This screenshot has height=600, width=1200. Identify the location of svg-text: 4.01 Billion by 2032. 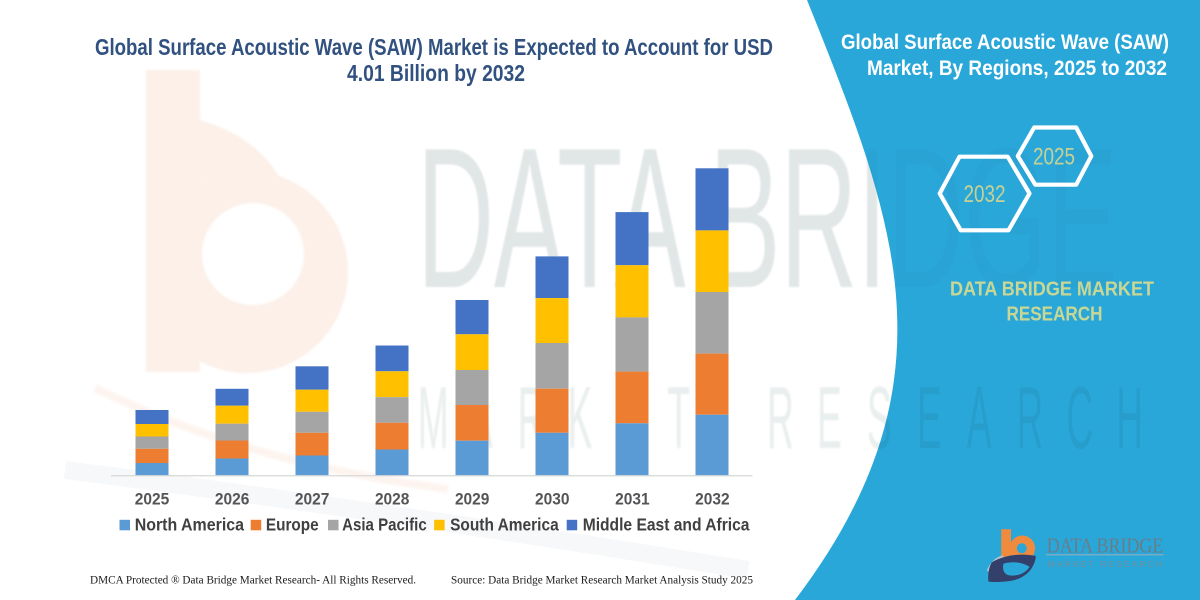
(436, 73).